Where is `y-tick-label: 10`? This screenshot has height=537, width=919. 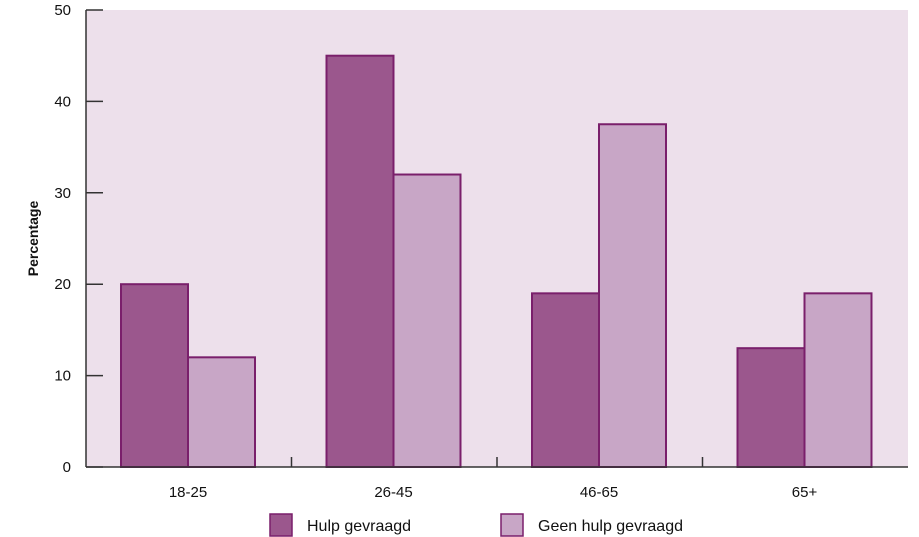
y-tick-label: 10 is located at coordinates (62, 376).